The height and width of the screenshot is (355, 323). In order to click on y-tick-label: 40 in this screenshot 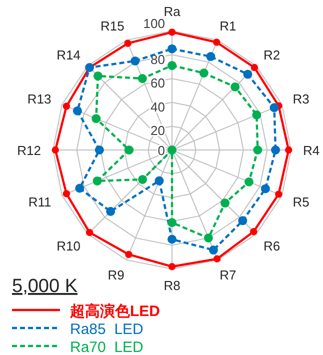, I will do `click(157, 106)`.